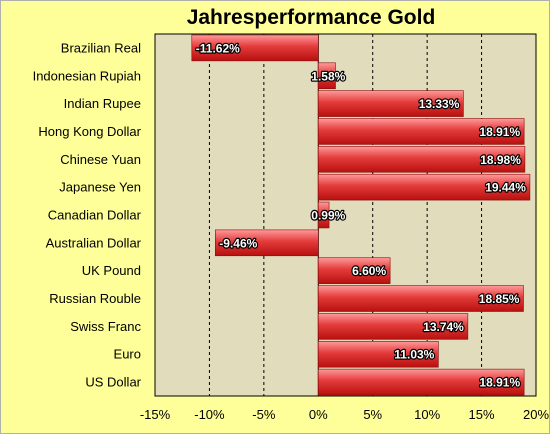 This screenshot has width=550, height=434. Describe the element at coordinates (155, 414) in the screenshot. I see `x-tick-label: -15%` at that location.